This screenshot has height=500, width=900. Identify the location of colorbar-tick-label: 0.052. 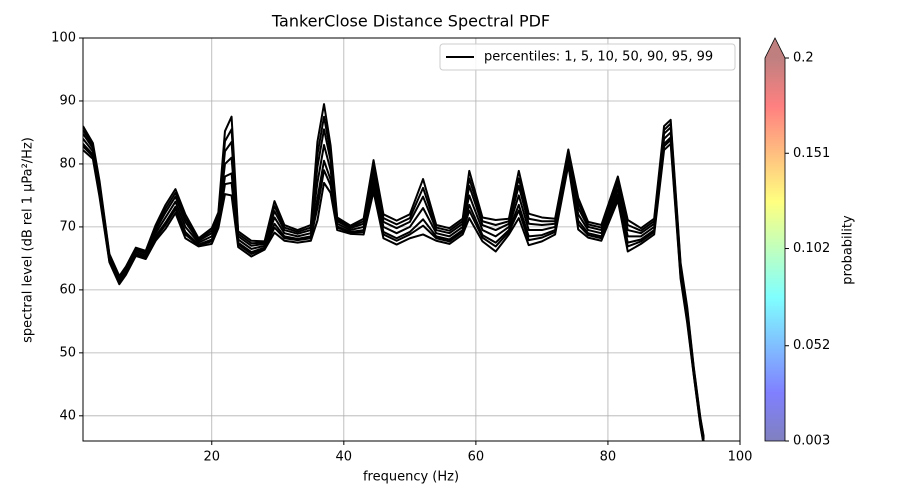
(811, 345).